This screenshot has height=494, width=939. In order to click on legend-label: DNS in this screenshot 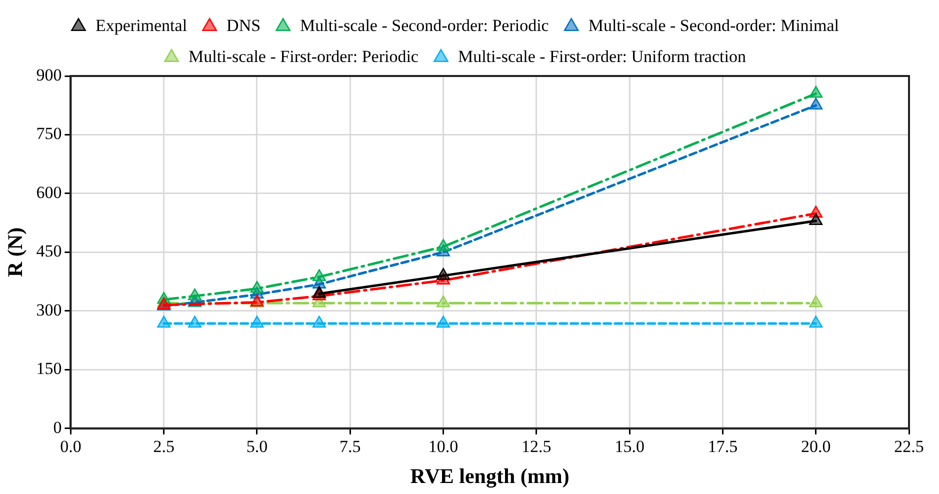, I will do `click(243, 25)`.